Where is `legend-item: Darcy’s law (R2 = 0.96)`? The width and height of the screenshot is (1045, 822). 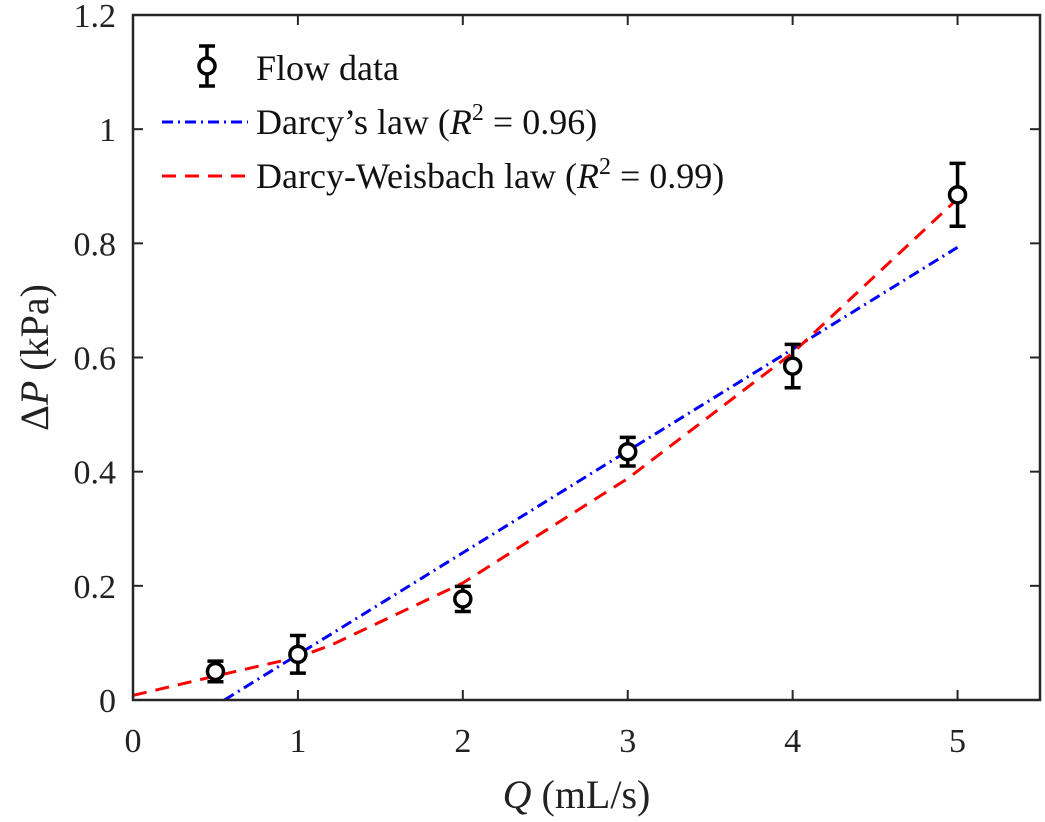 legend-item: Darcy’s law (R2 = 0.96) is located at coordinates (379, 121).